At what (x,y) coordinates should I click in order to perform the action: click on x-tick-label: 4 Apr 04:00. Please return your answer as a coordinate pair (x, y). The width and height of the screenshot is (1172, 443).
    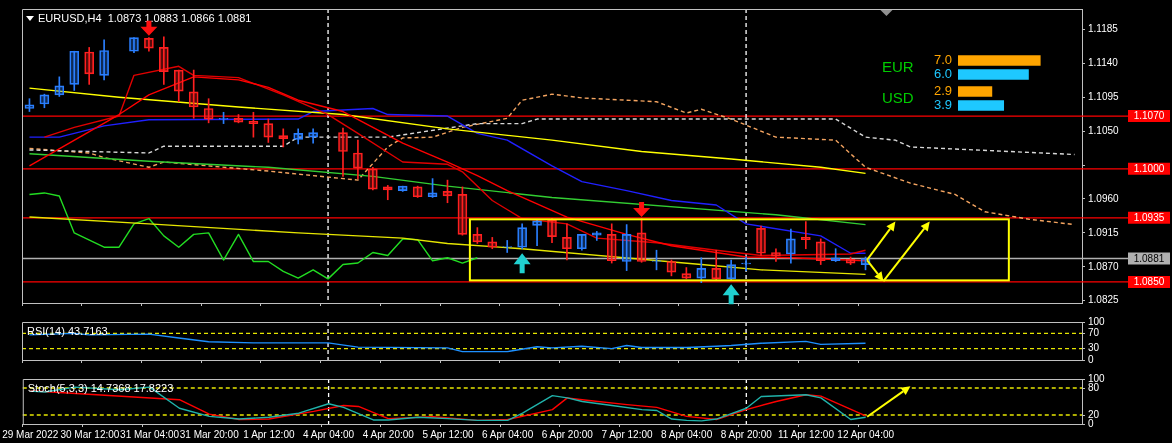
    Looking at the image, I should click on (329, 434).